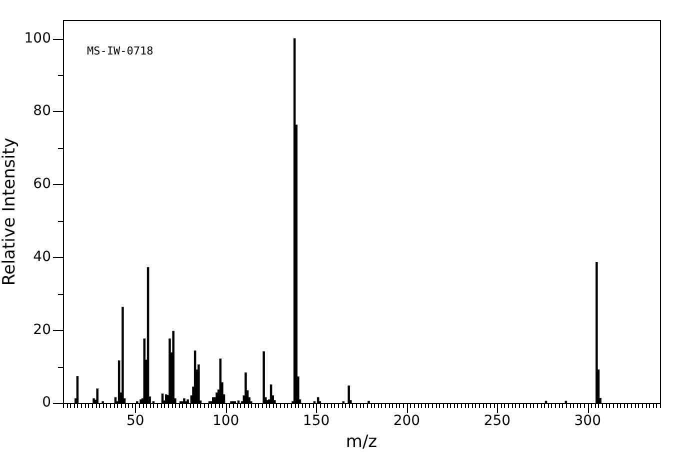  I want to click on x-tick-label: 200, so click(406, 421).